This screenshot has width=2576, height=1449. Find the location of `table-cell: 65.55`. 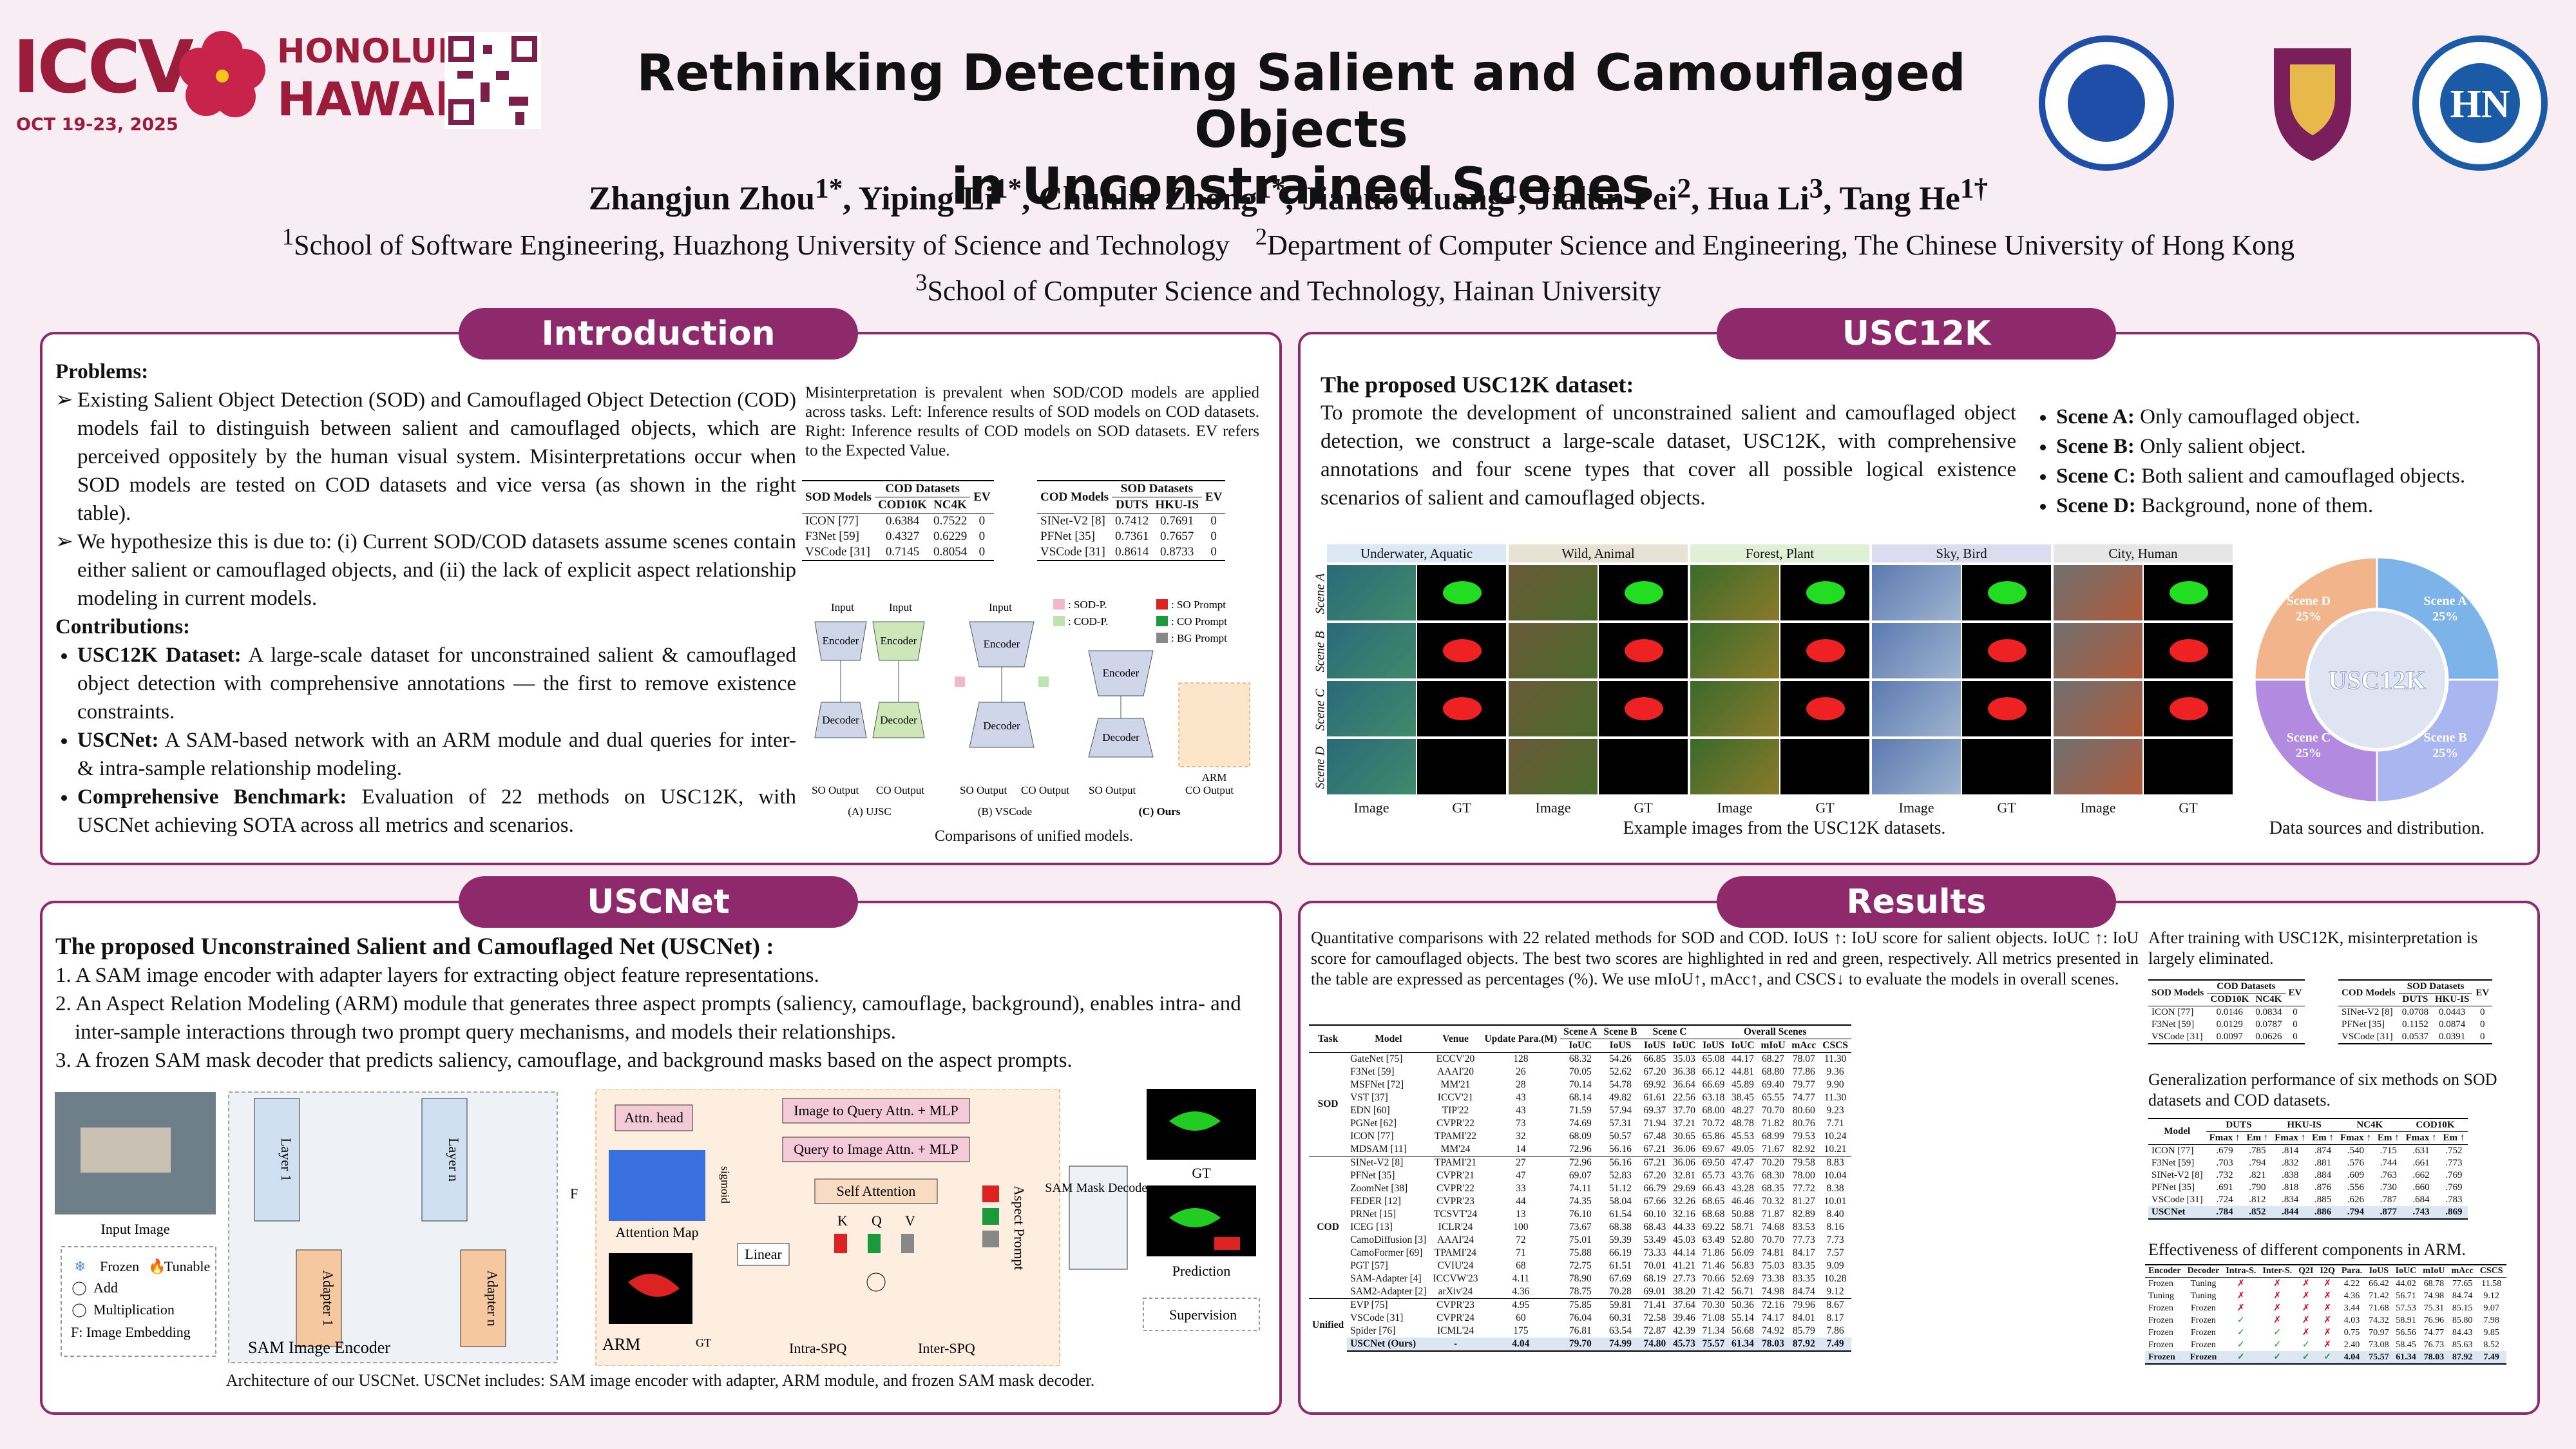

table-cell: 65.55 is located at coordinates (1773, 1097).